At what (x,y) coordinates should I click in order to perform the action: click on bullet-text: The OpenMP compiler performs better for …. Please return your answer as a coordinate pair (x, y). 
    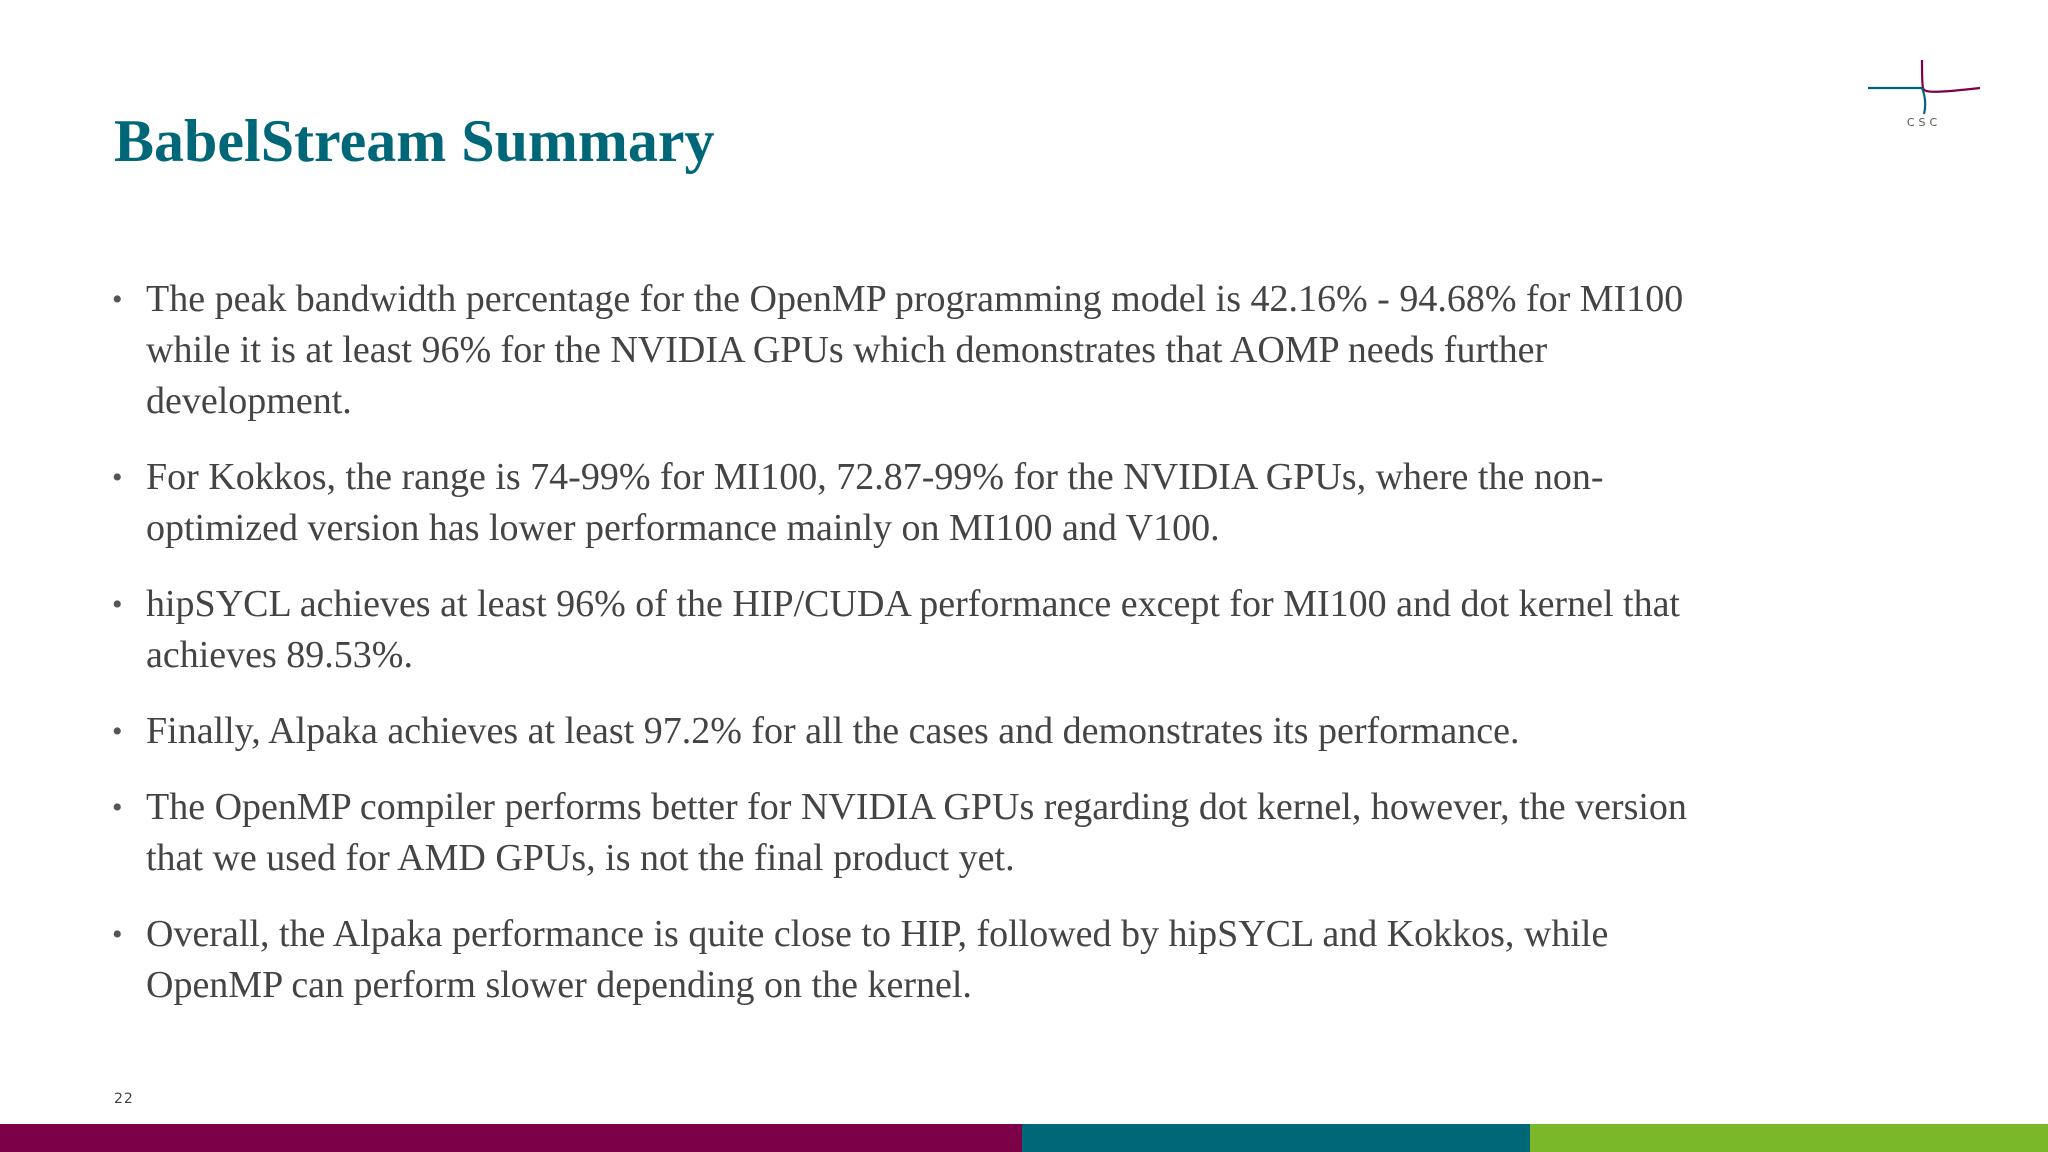
    Looking at the image, I should click on (916, 832).